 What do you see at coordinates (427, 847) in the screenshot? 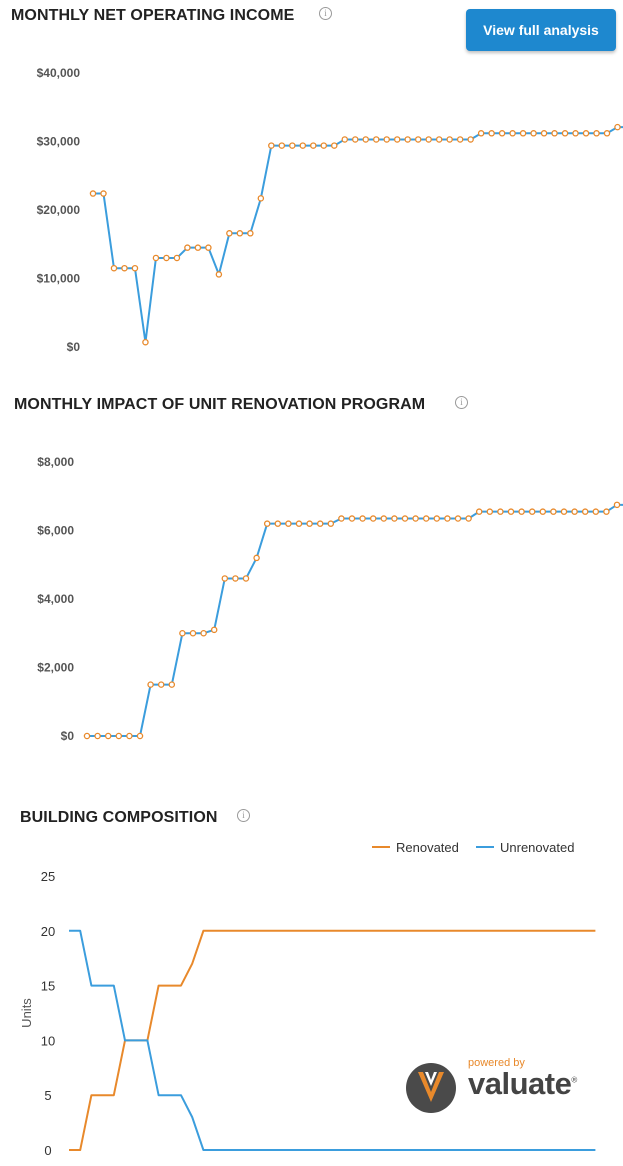
I see `legend-label-renovated: Renovated` at bounding box center [427, 847].